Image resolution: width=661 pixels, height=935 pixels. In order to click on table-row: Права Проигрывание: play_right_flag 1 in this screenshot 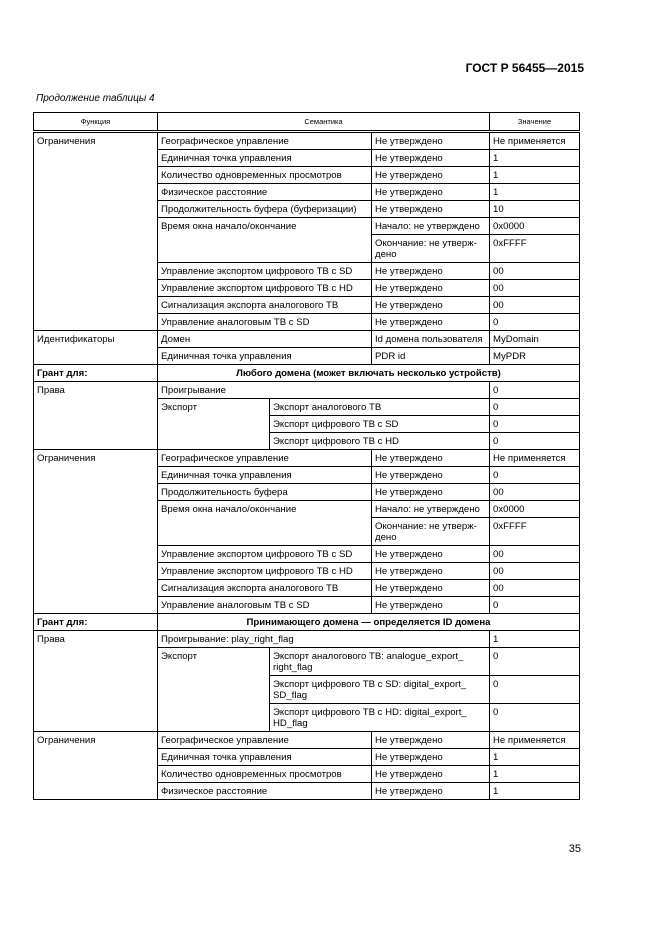, I will do `click(306, 681)`.